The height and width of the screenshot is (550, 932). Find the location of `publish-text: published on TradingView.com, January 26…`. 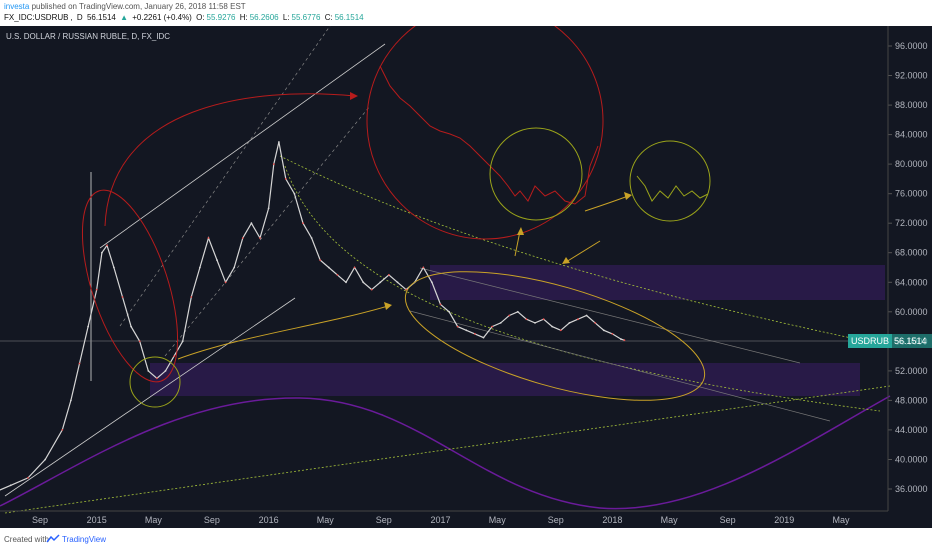

publish-text: published on TradingView.com, January 26… is located at coordinates (138, 6).